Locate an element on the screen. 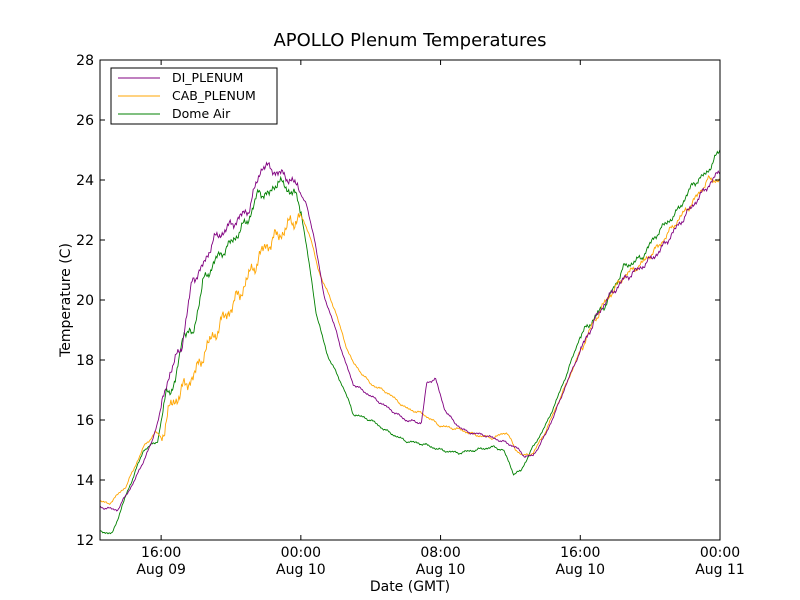 This screenshot has height=600, width=800. x-tick-time-label: 08:00 is located at coordinates (440, 553).